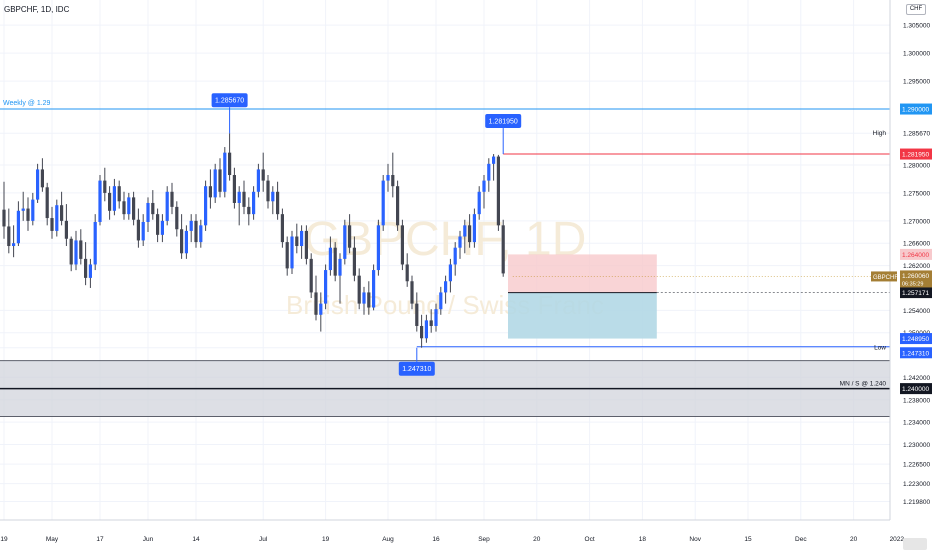 This screenshot has width=932, height=550. Describe the element at coordinates (695, 539) in the screenshot. I see `time-tick-label: Nov` at that location.